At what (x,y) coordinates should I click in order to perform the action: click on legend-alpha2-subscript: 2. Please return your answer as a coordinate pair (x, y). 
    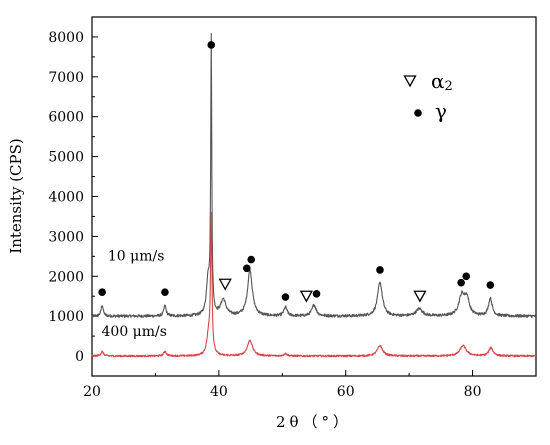
    Looking at the image, I should click on (449, 86).